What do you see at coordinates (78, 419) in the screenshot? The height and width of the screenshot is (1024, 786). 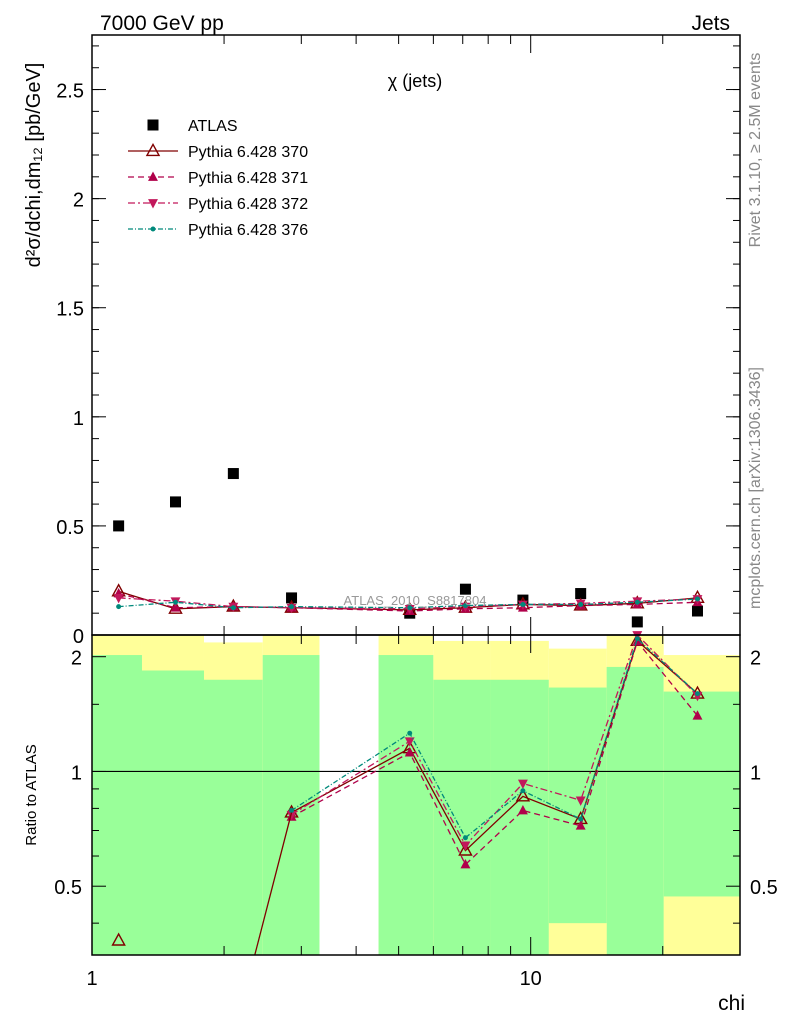 I see `y-tick-label-2: 1` at bounding box center [78, 419].